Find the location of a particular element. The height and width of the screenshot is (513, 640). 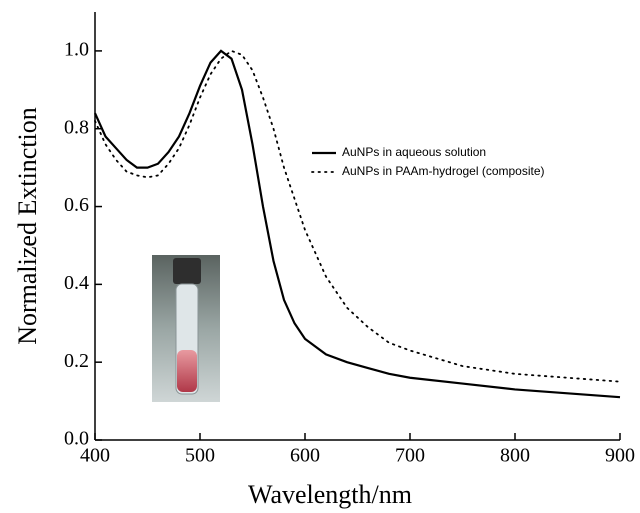

y-tick-label: 0.4 is located at coordinates (76, 283).